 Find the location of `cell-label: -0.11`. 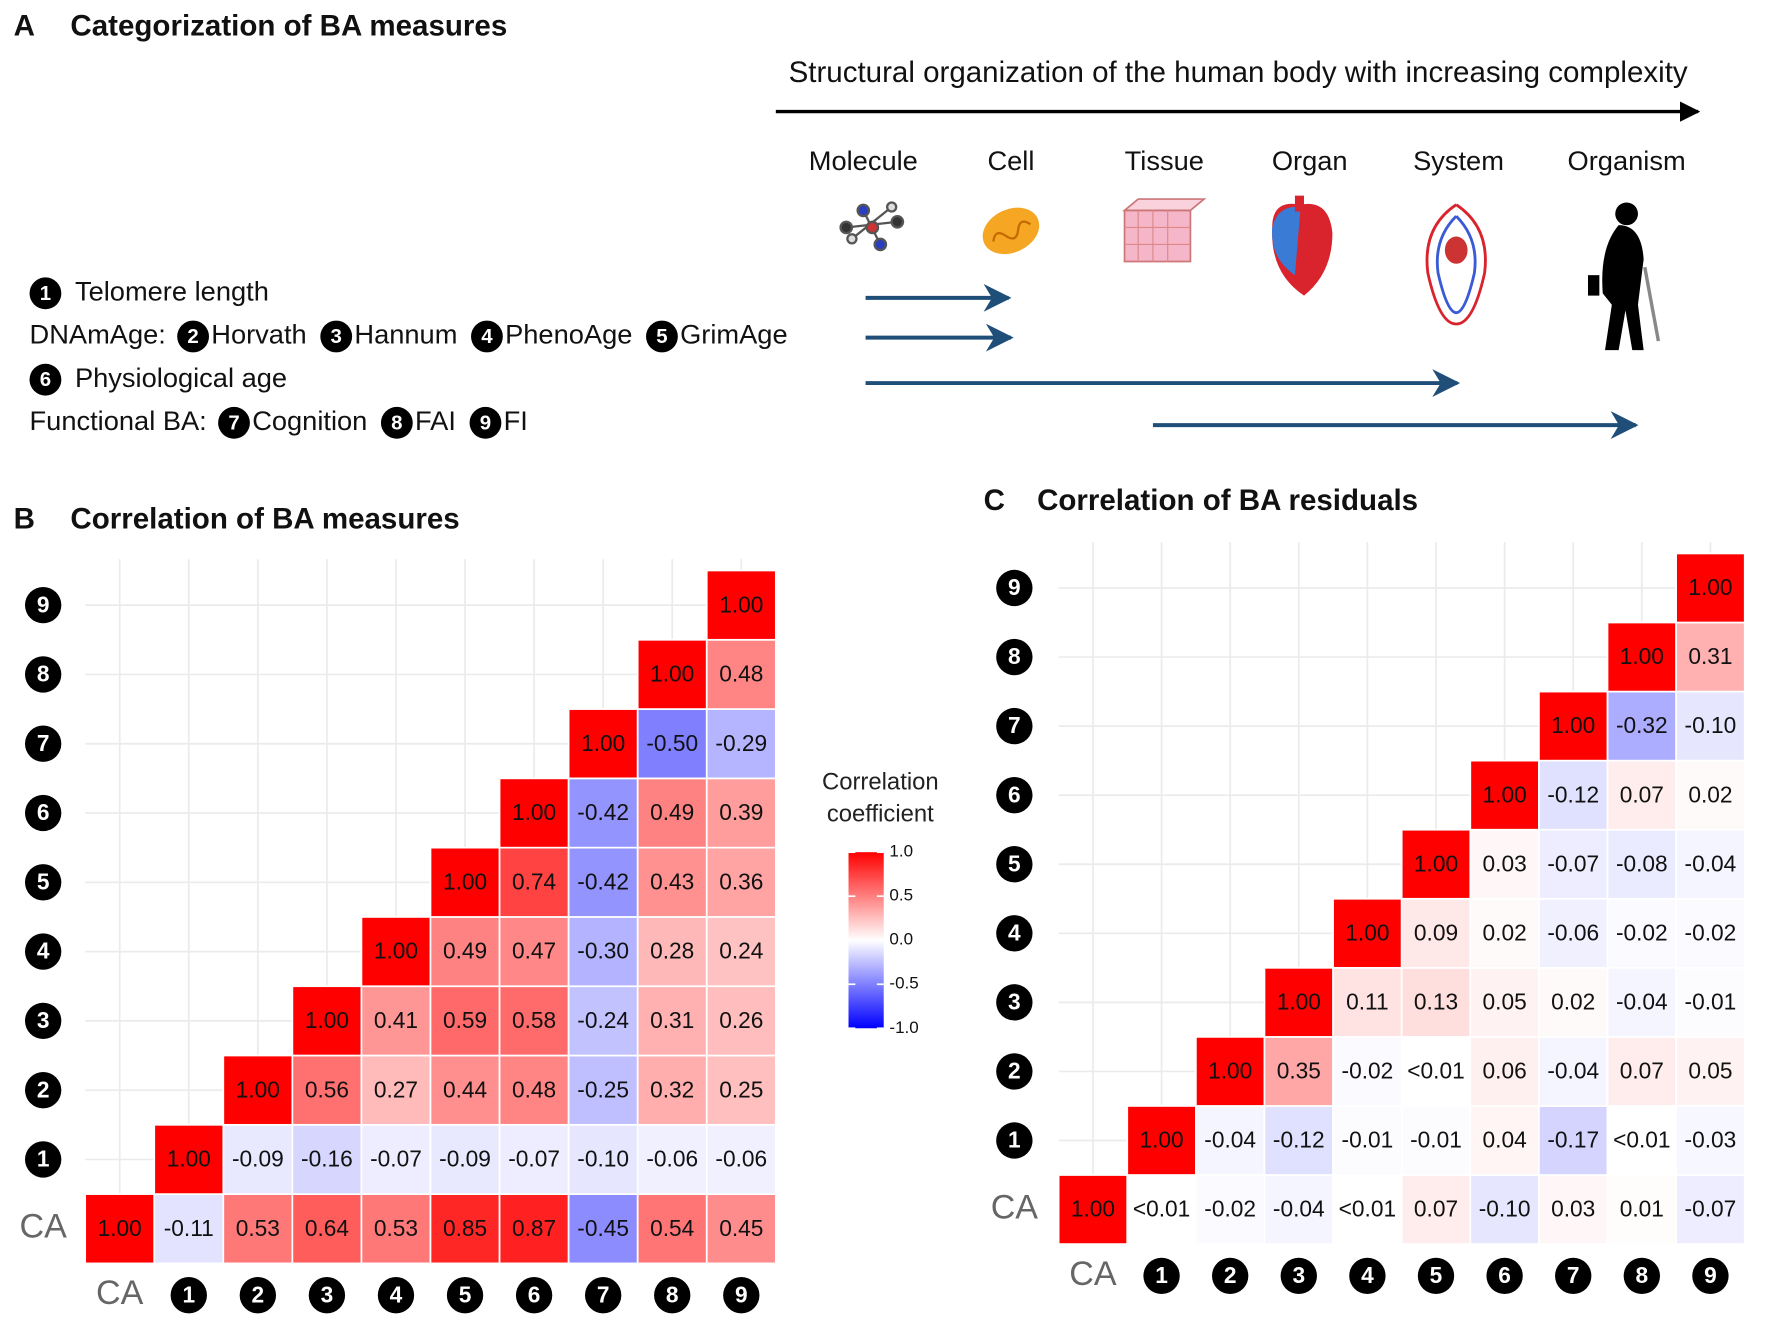

cell-label: -0.11 is located at coordinates (189, 1228).